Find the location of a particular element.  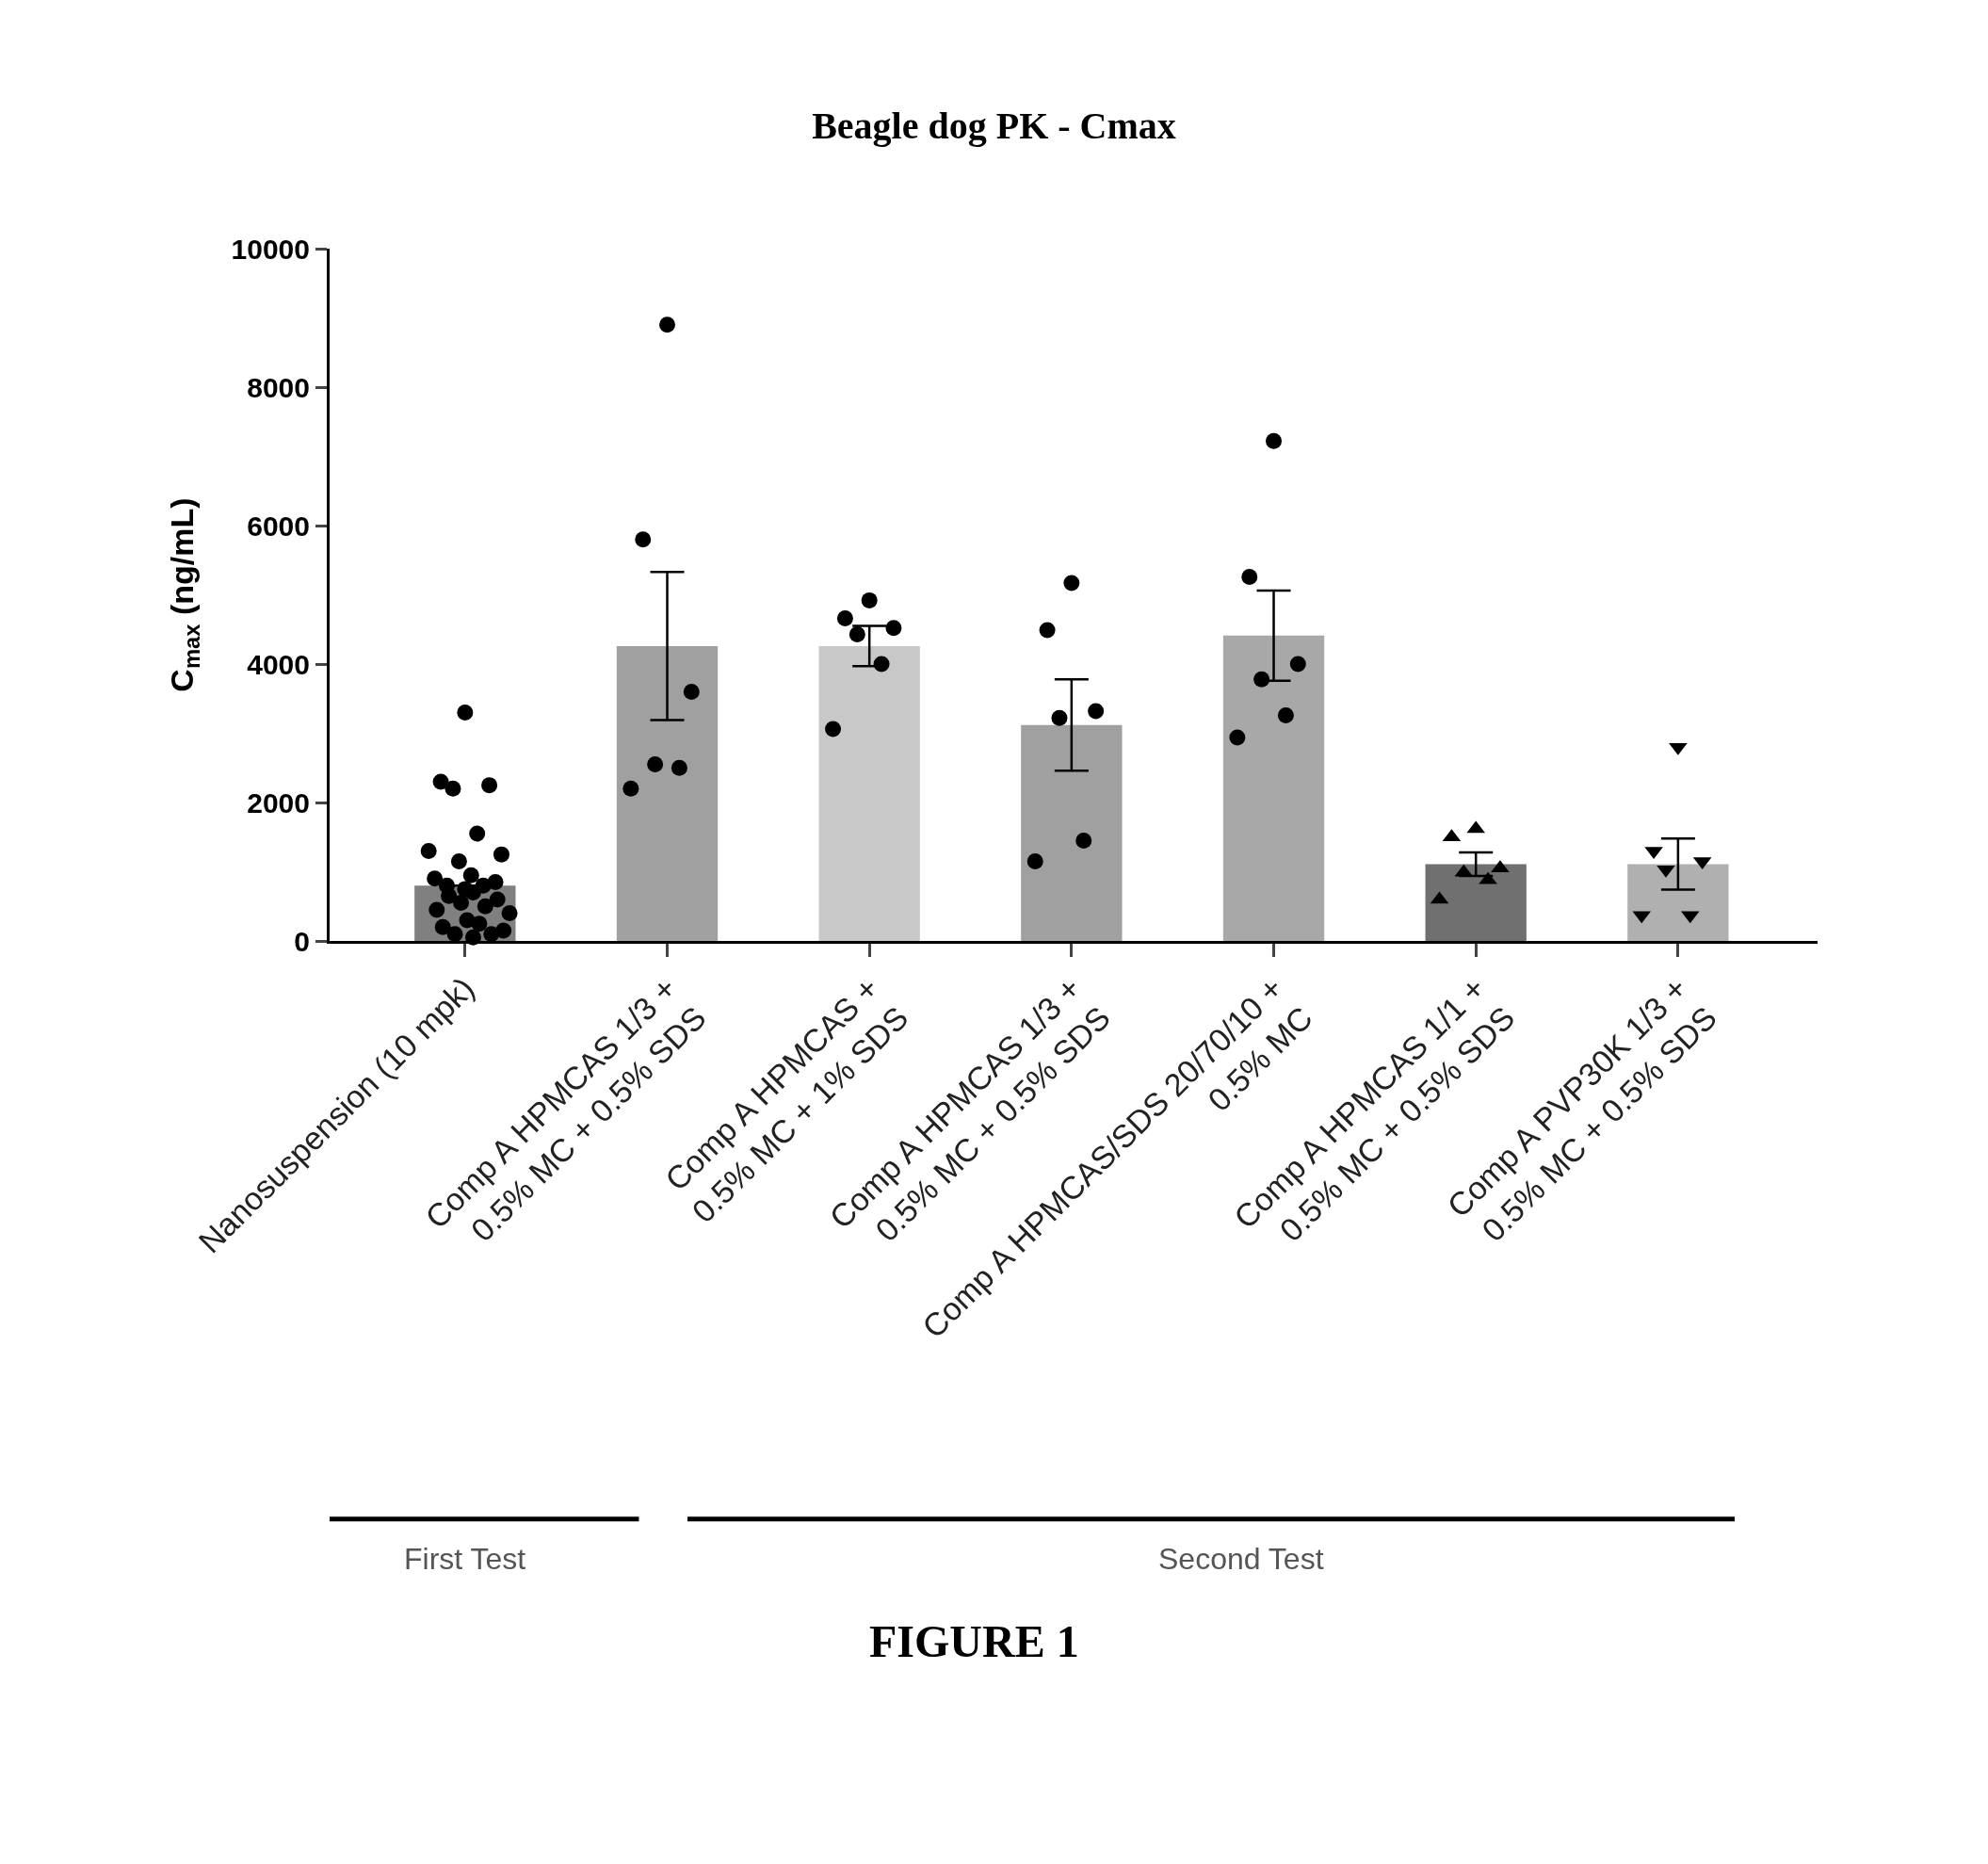

y-tick-label: 8000 is located at coordinates (278, 387).